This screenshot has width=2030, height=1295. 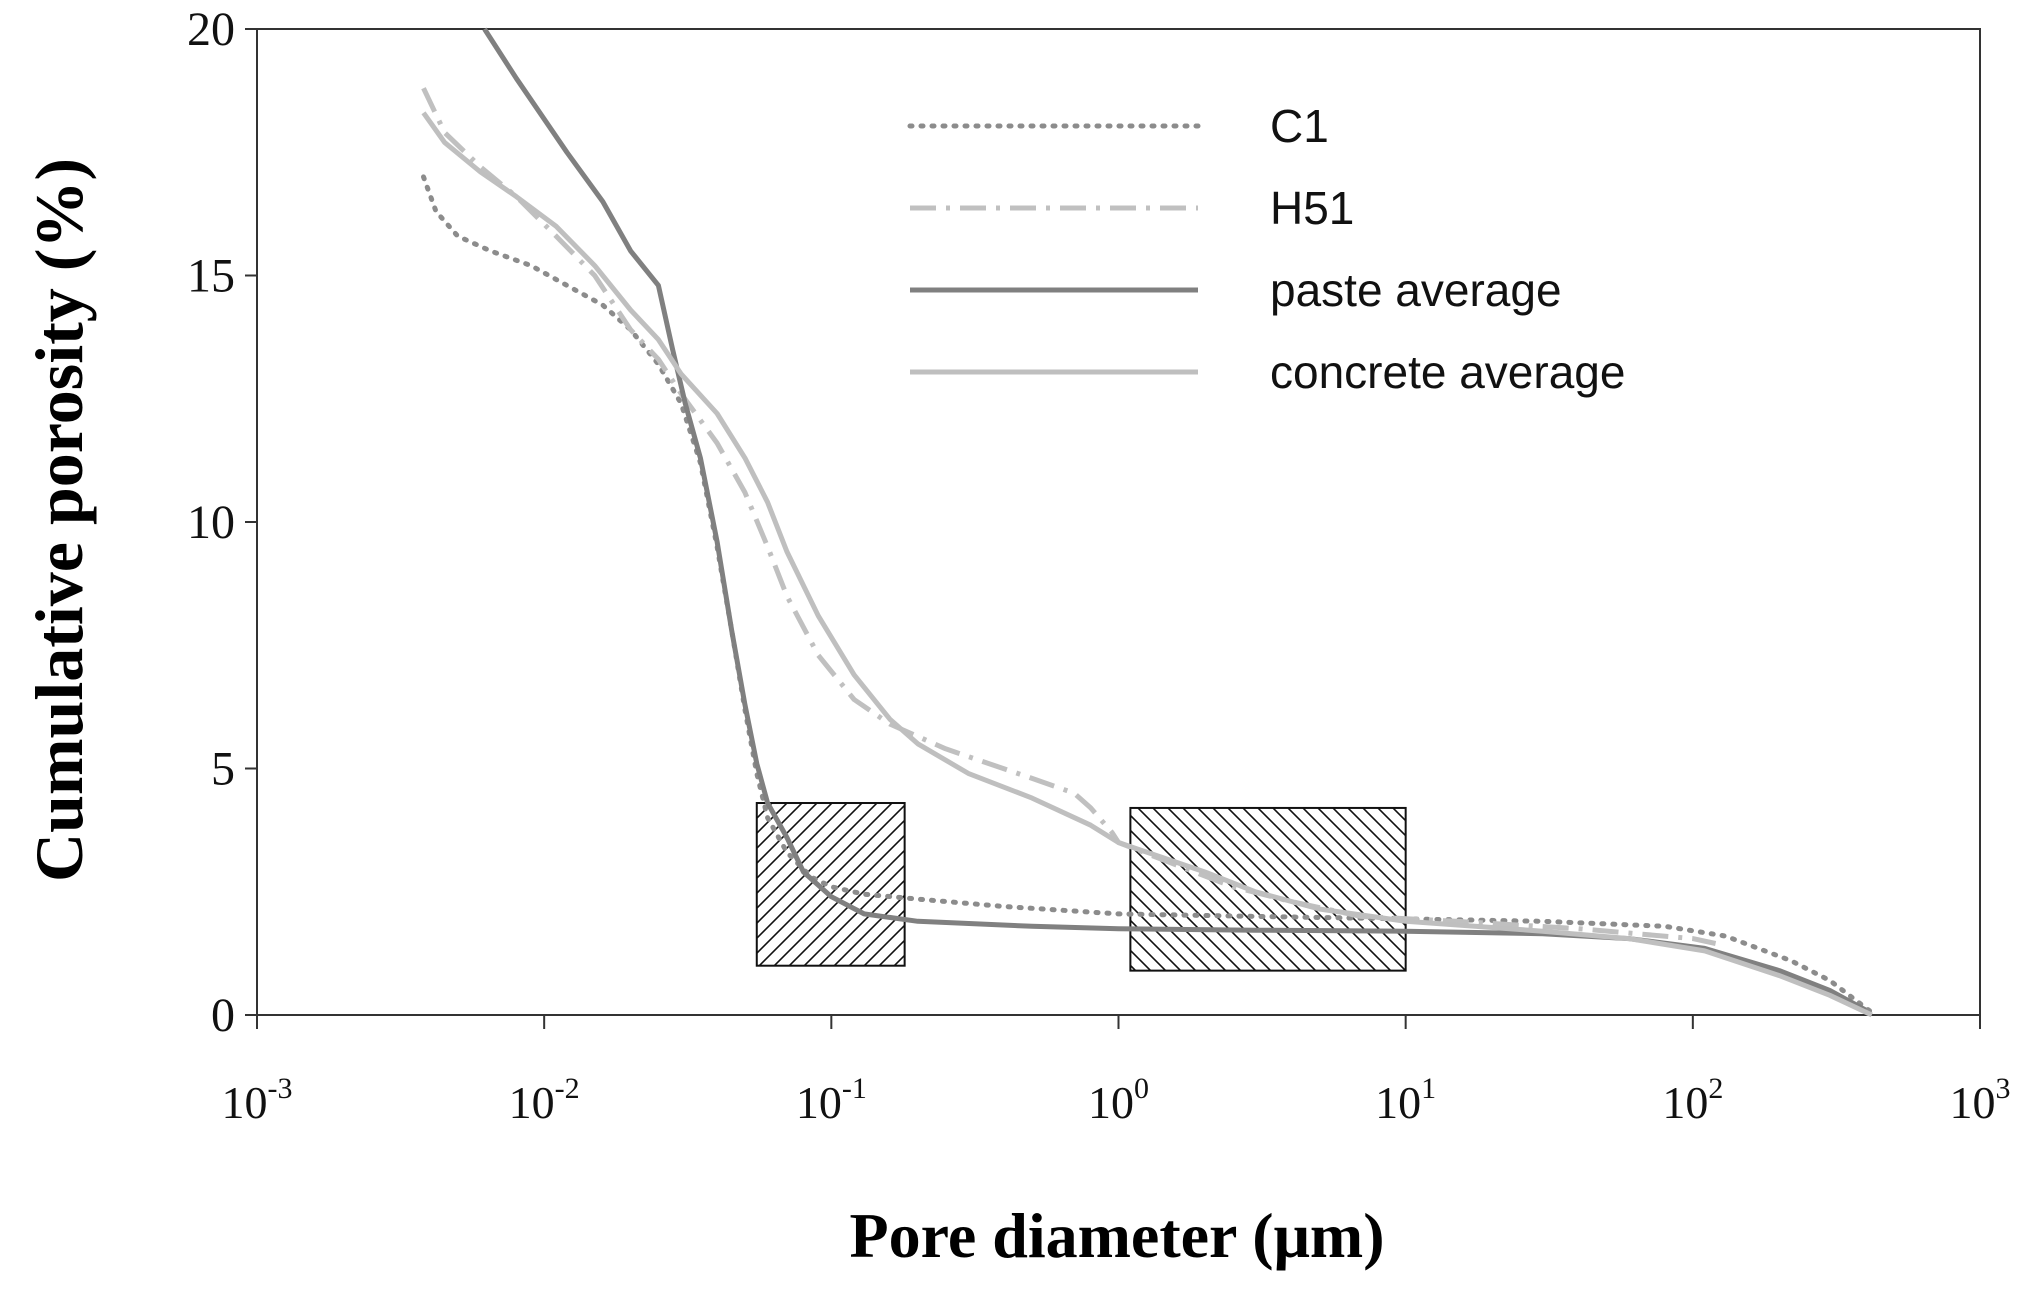 I want to click on x-tick-label: 10¹, so click(x=1405, y=1100).